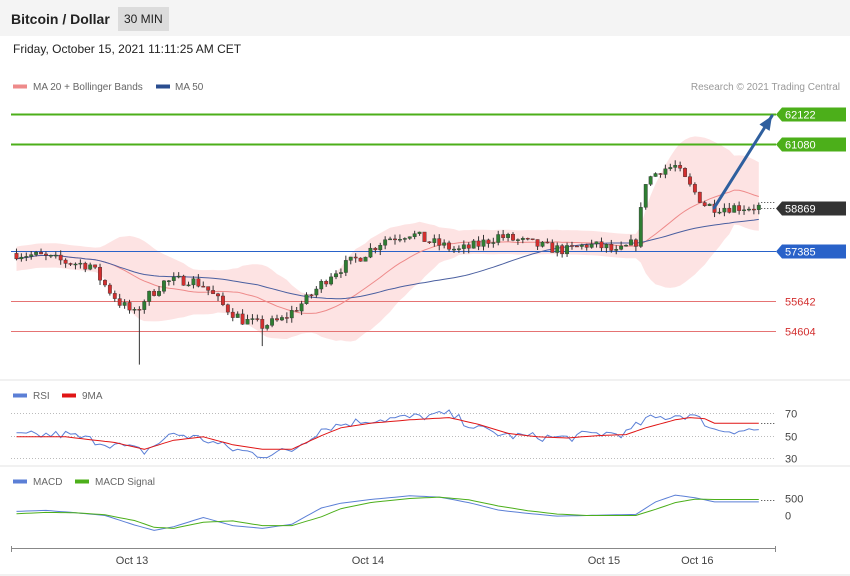 The image size is (850, 576). What do you see at coordinates (604, 561) in the screenshot?
I see `x-tick-label: Oct 15` at bounding box center [604, 561].